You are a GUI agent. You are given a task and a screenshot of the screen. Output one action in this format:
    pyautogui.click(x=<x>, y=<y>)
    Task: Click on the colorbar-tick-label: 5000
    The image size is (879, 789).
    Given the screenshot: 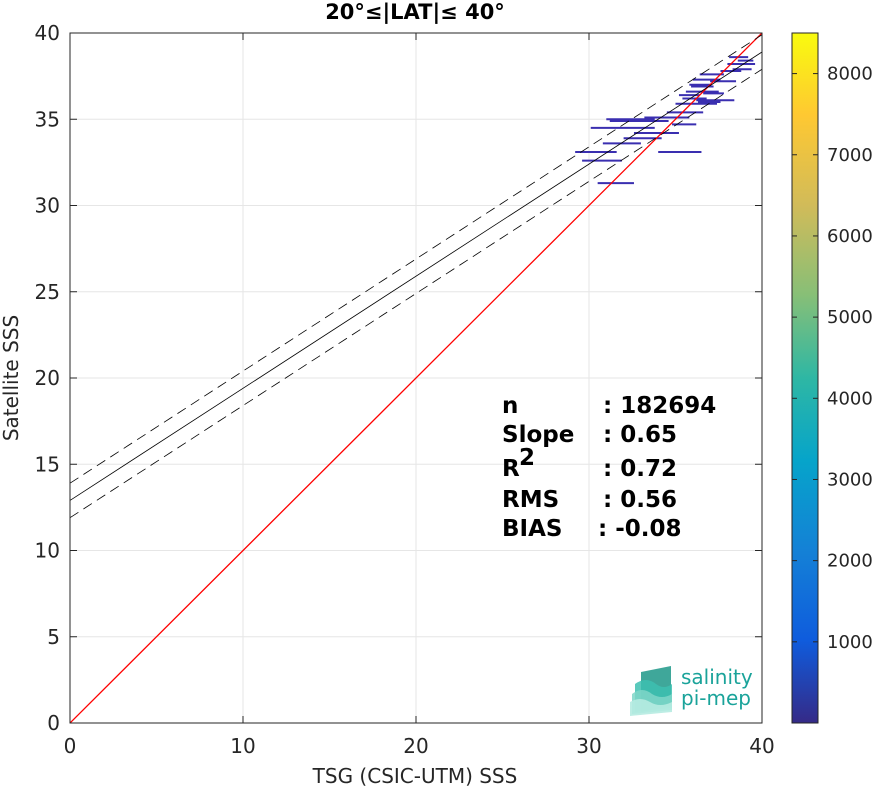 What is the action you would take?
    pyautogui.click(x=850, y=317)
    